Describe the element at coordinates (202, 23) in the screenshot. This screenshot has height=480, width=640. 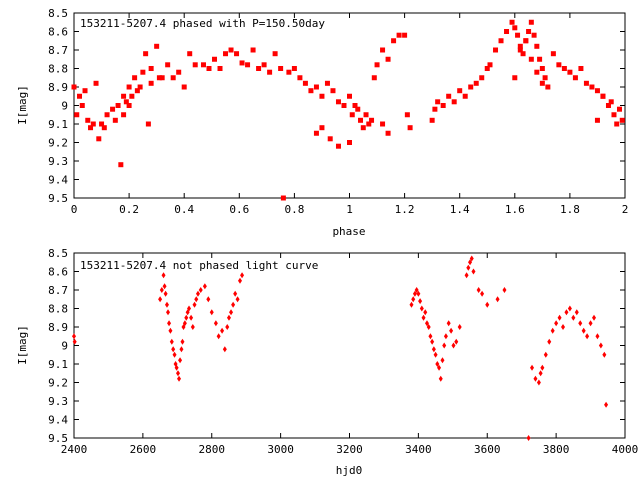
I see `chart-title: 153211-5207.4 phased with P=150.50day` at that location.